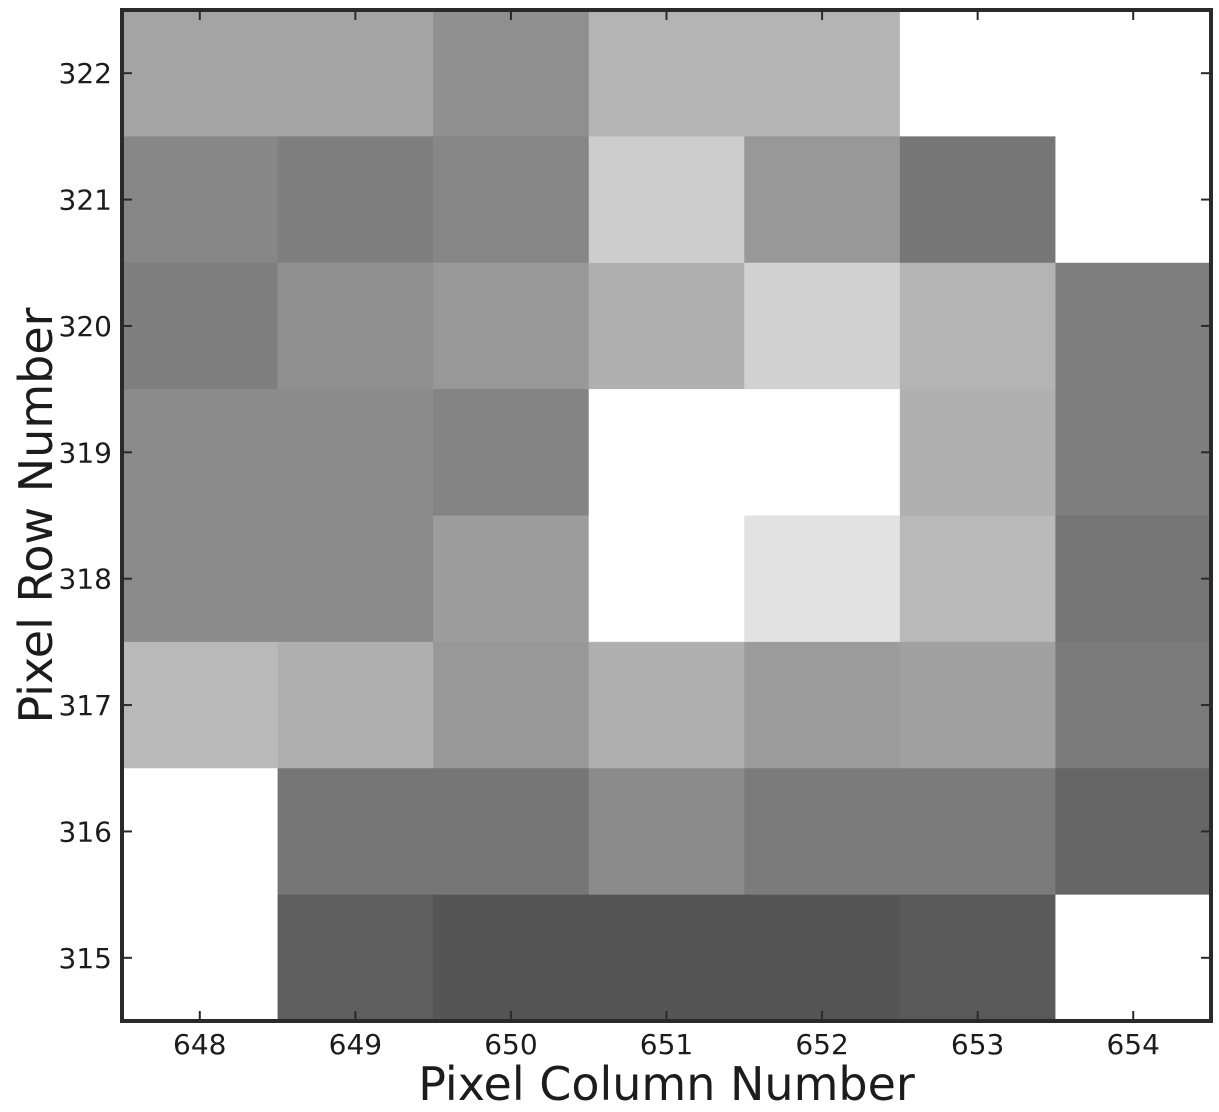  I want to click on heatmap-cell-r317-c650, so click(511, 705).